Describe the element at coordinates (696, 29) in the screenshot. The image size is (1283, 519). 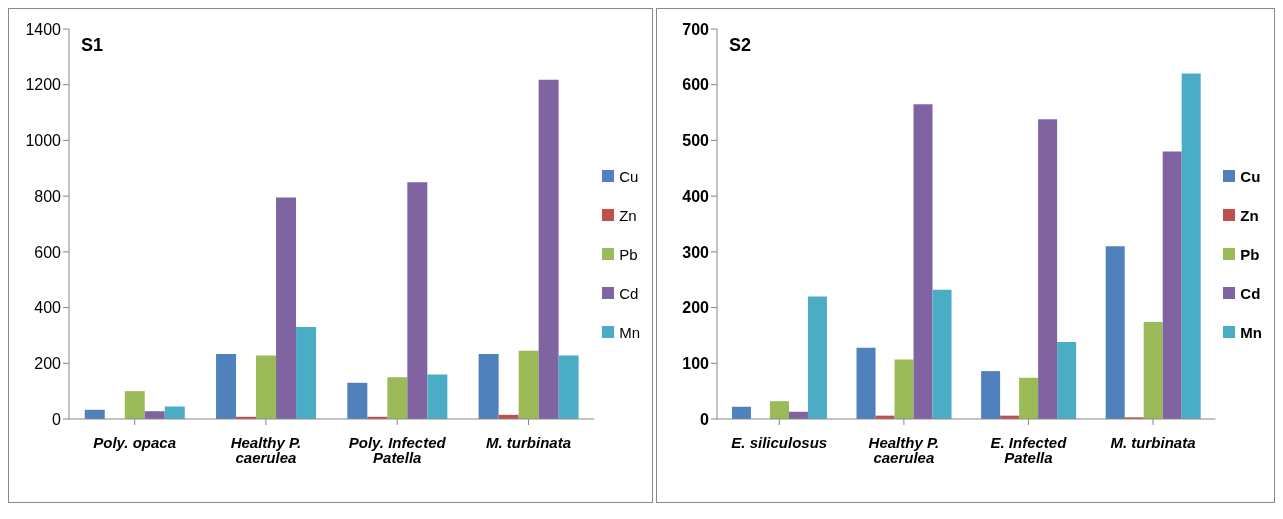
I see `y-tick-label: 700` at that location.